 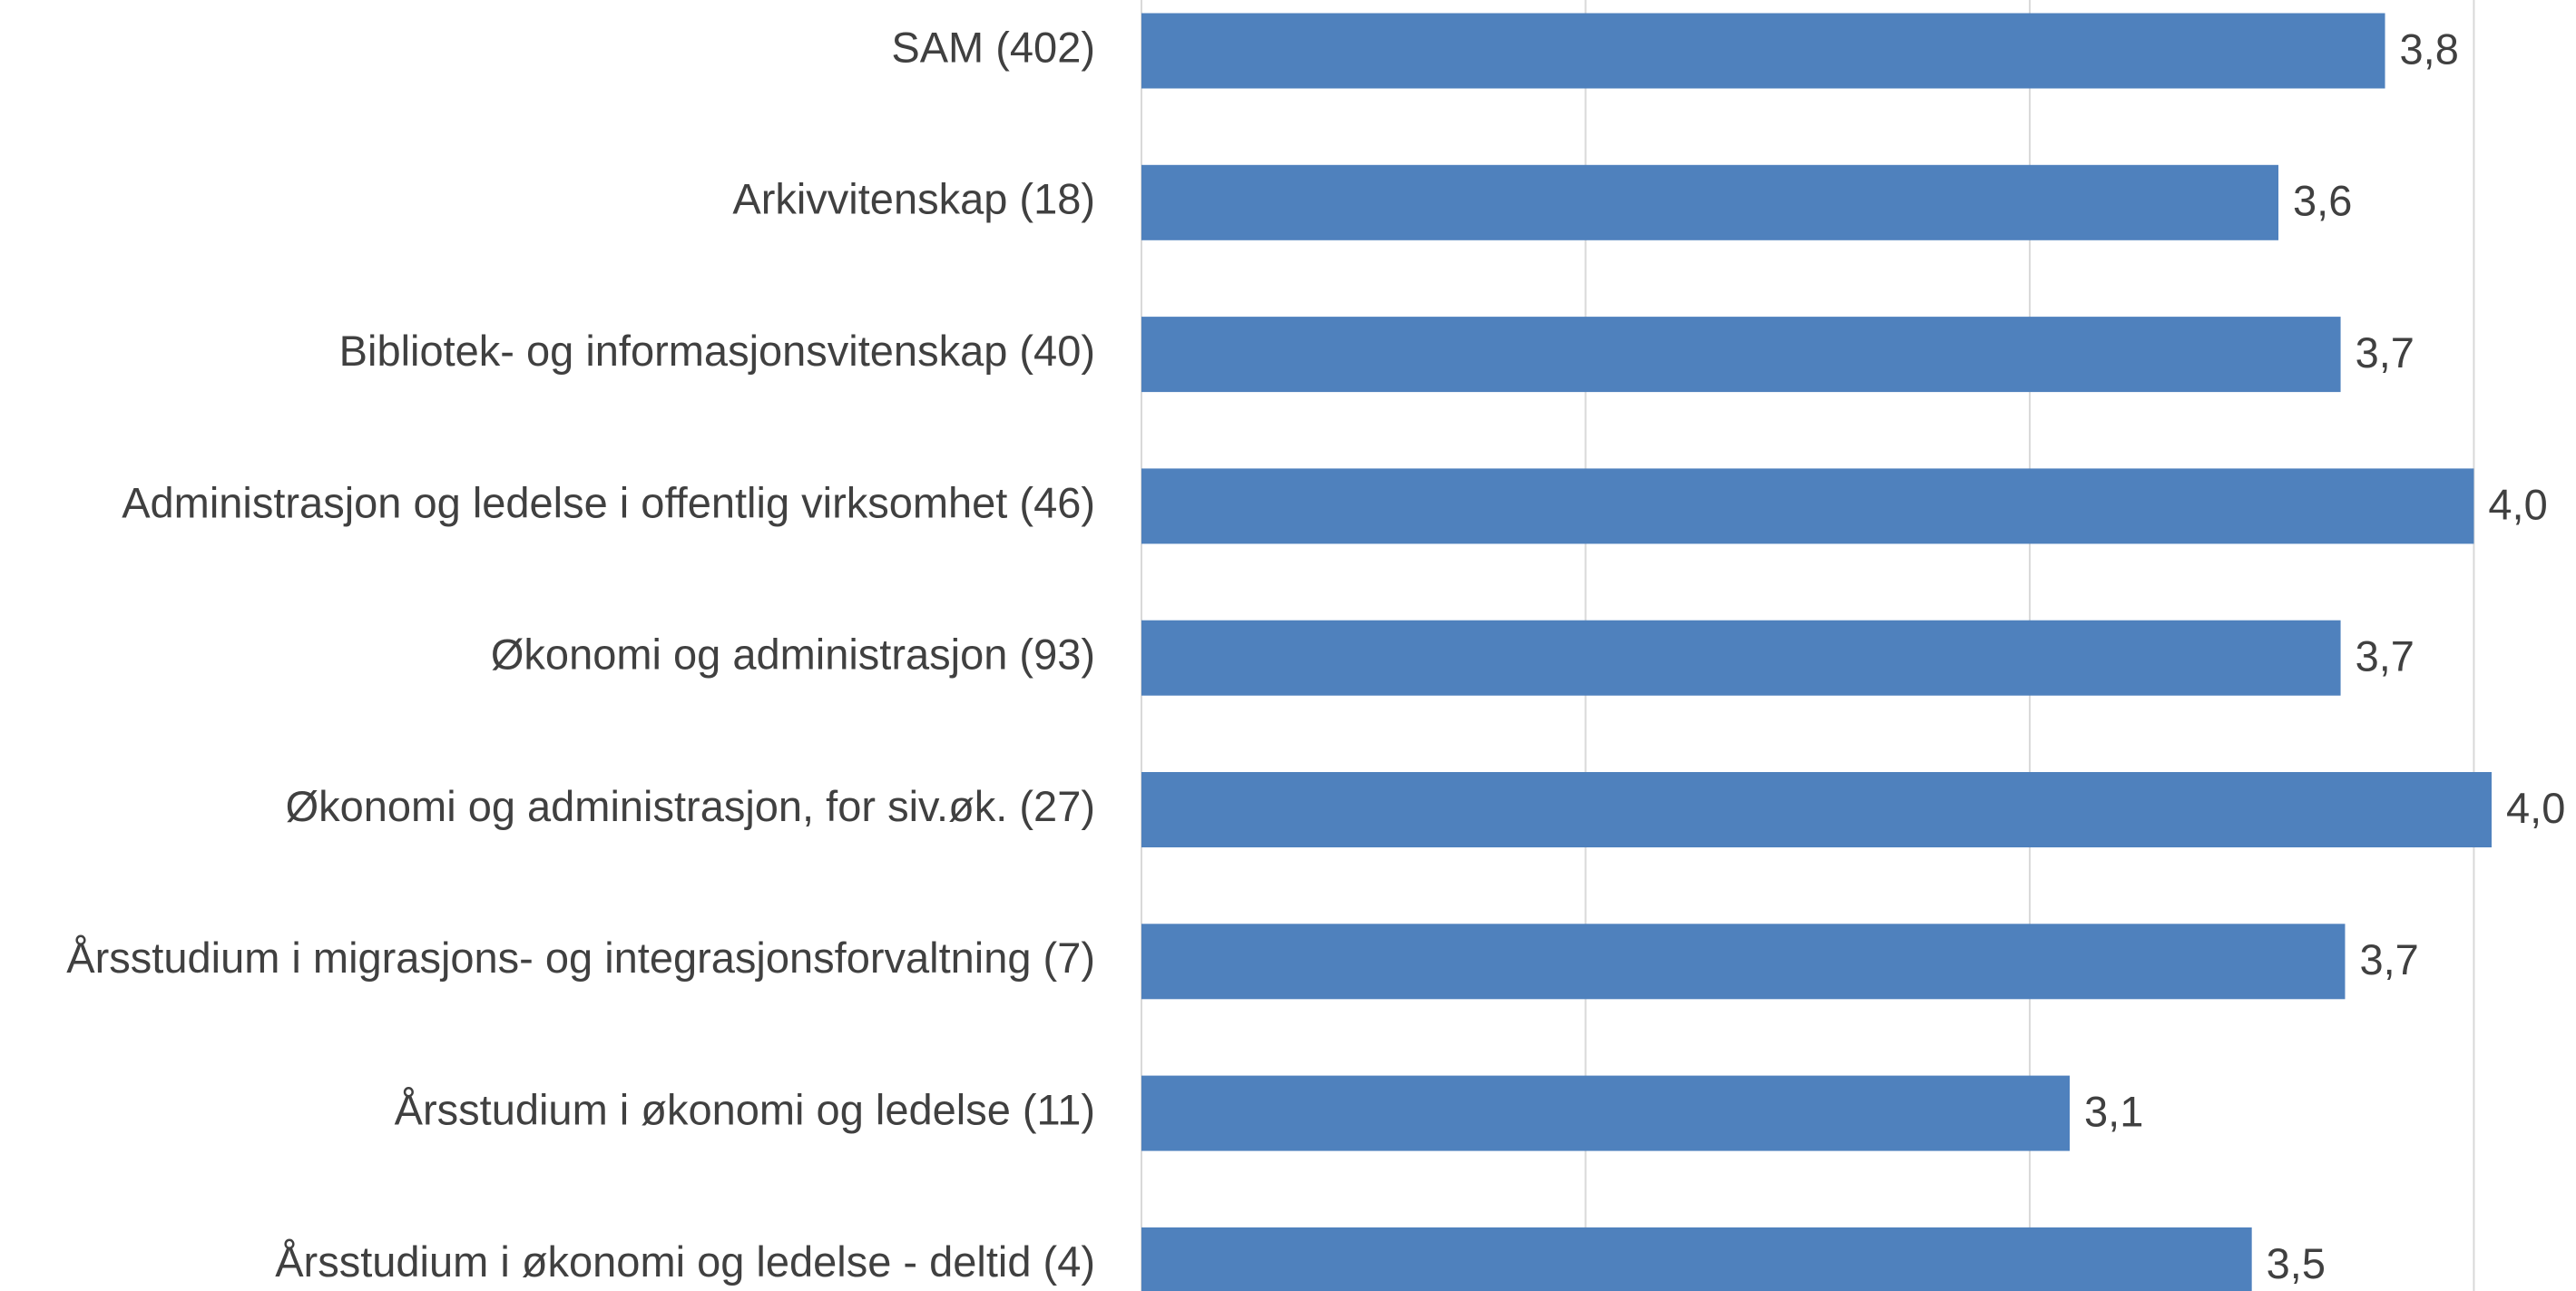 I want to click on category-label: Årsstudium i økonomi og ledelse (11), so click(x=745, y=1110).